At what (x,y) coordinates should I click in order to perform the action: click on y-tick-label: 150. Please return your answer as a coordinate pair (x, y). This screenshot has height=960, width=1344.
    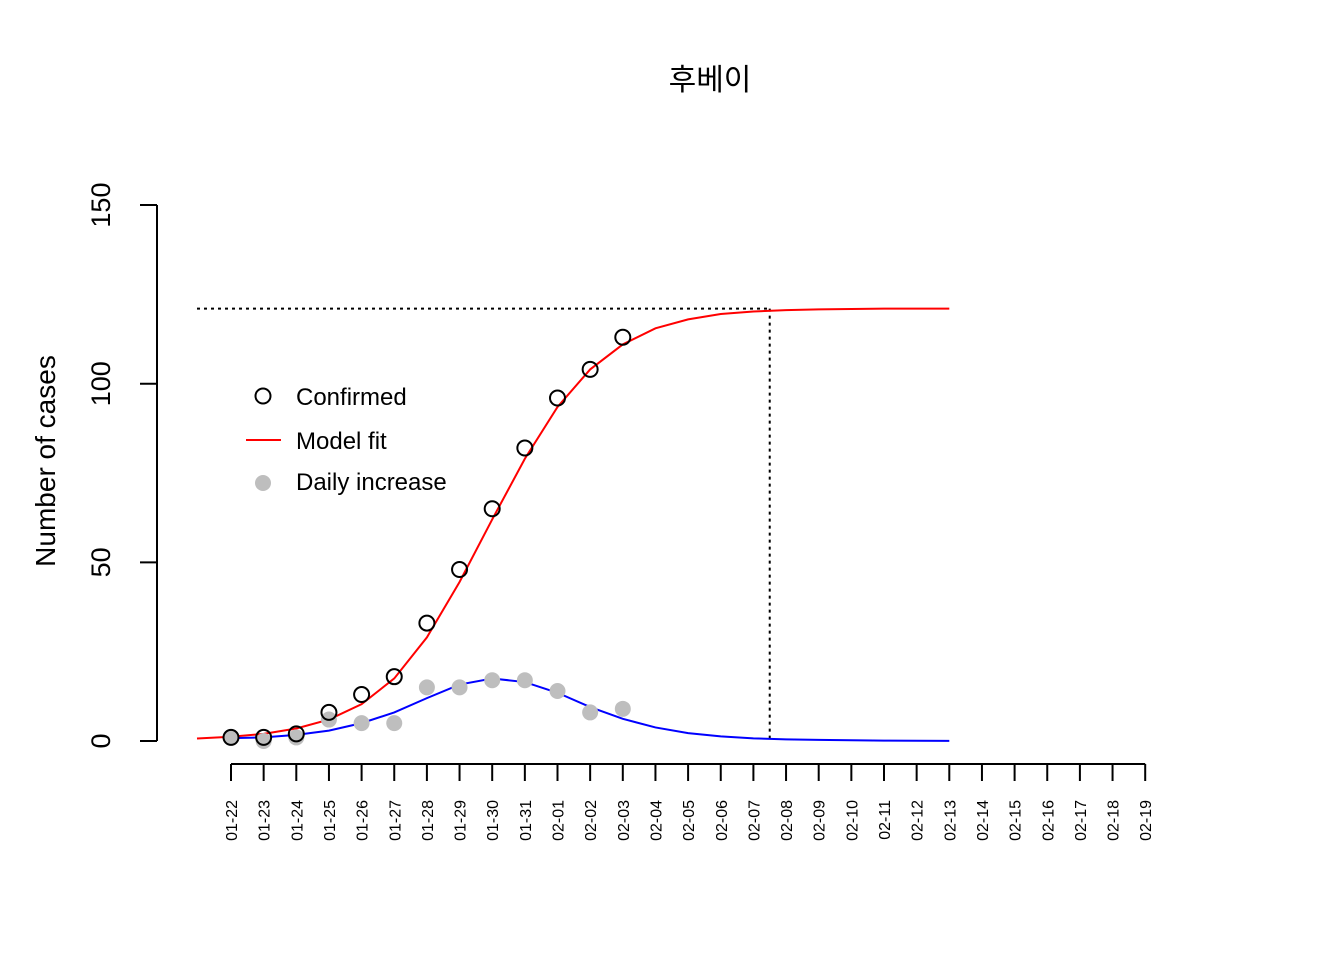
    Looking at the image, I should click on (101, 205).